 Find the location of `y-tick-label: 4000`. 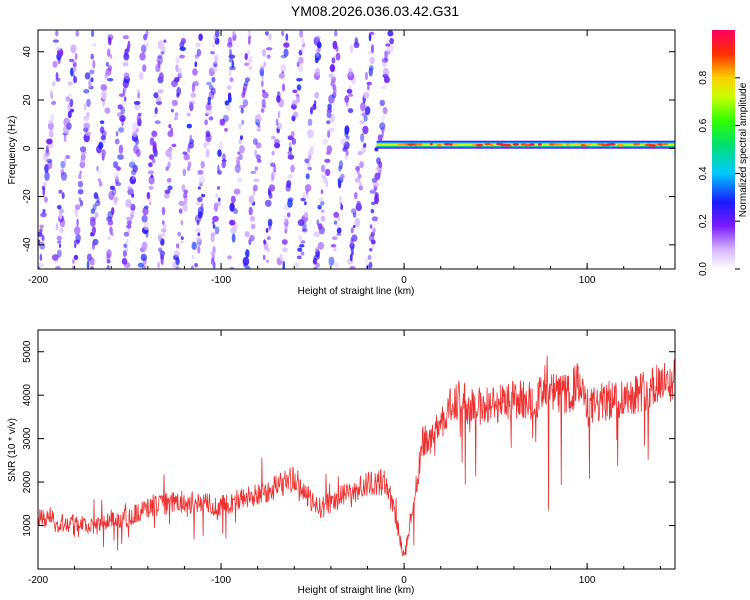

y-tick-label: 4000 is located at coordinates (27, 395).